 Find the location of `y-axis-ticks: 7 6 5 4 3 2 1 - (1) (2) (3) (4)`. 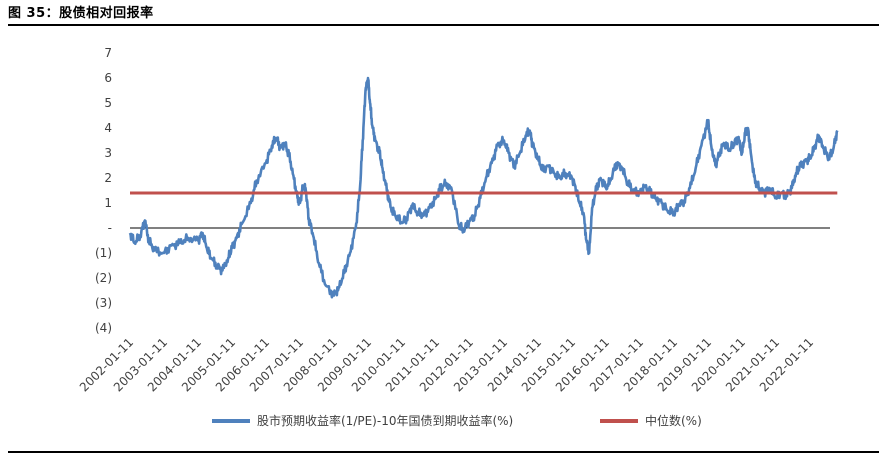

y-axis-ticks: 7 6 5 4 3 2 1 - (1) (2) (3) (4) is located at coordinates (103, 190).